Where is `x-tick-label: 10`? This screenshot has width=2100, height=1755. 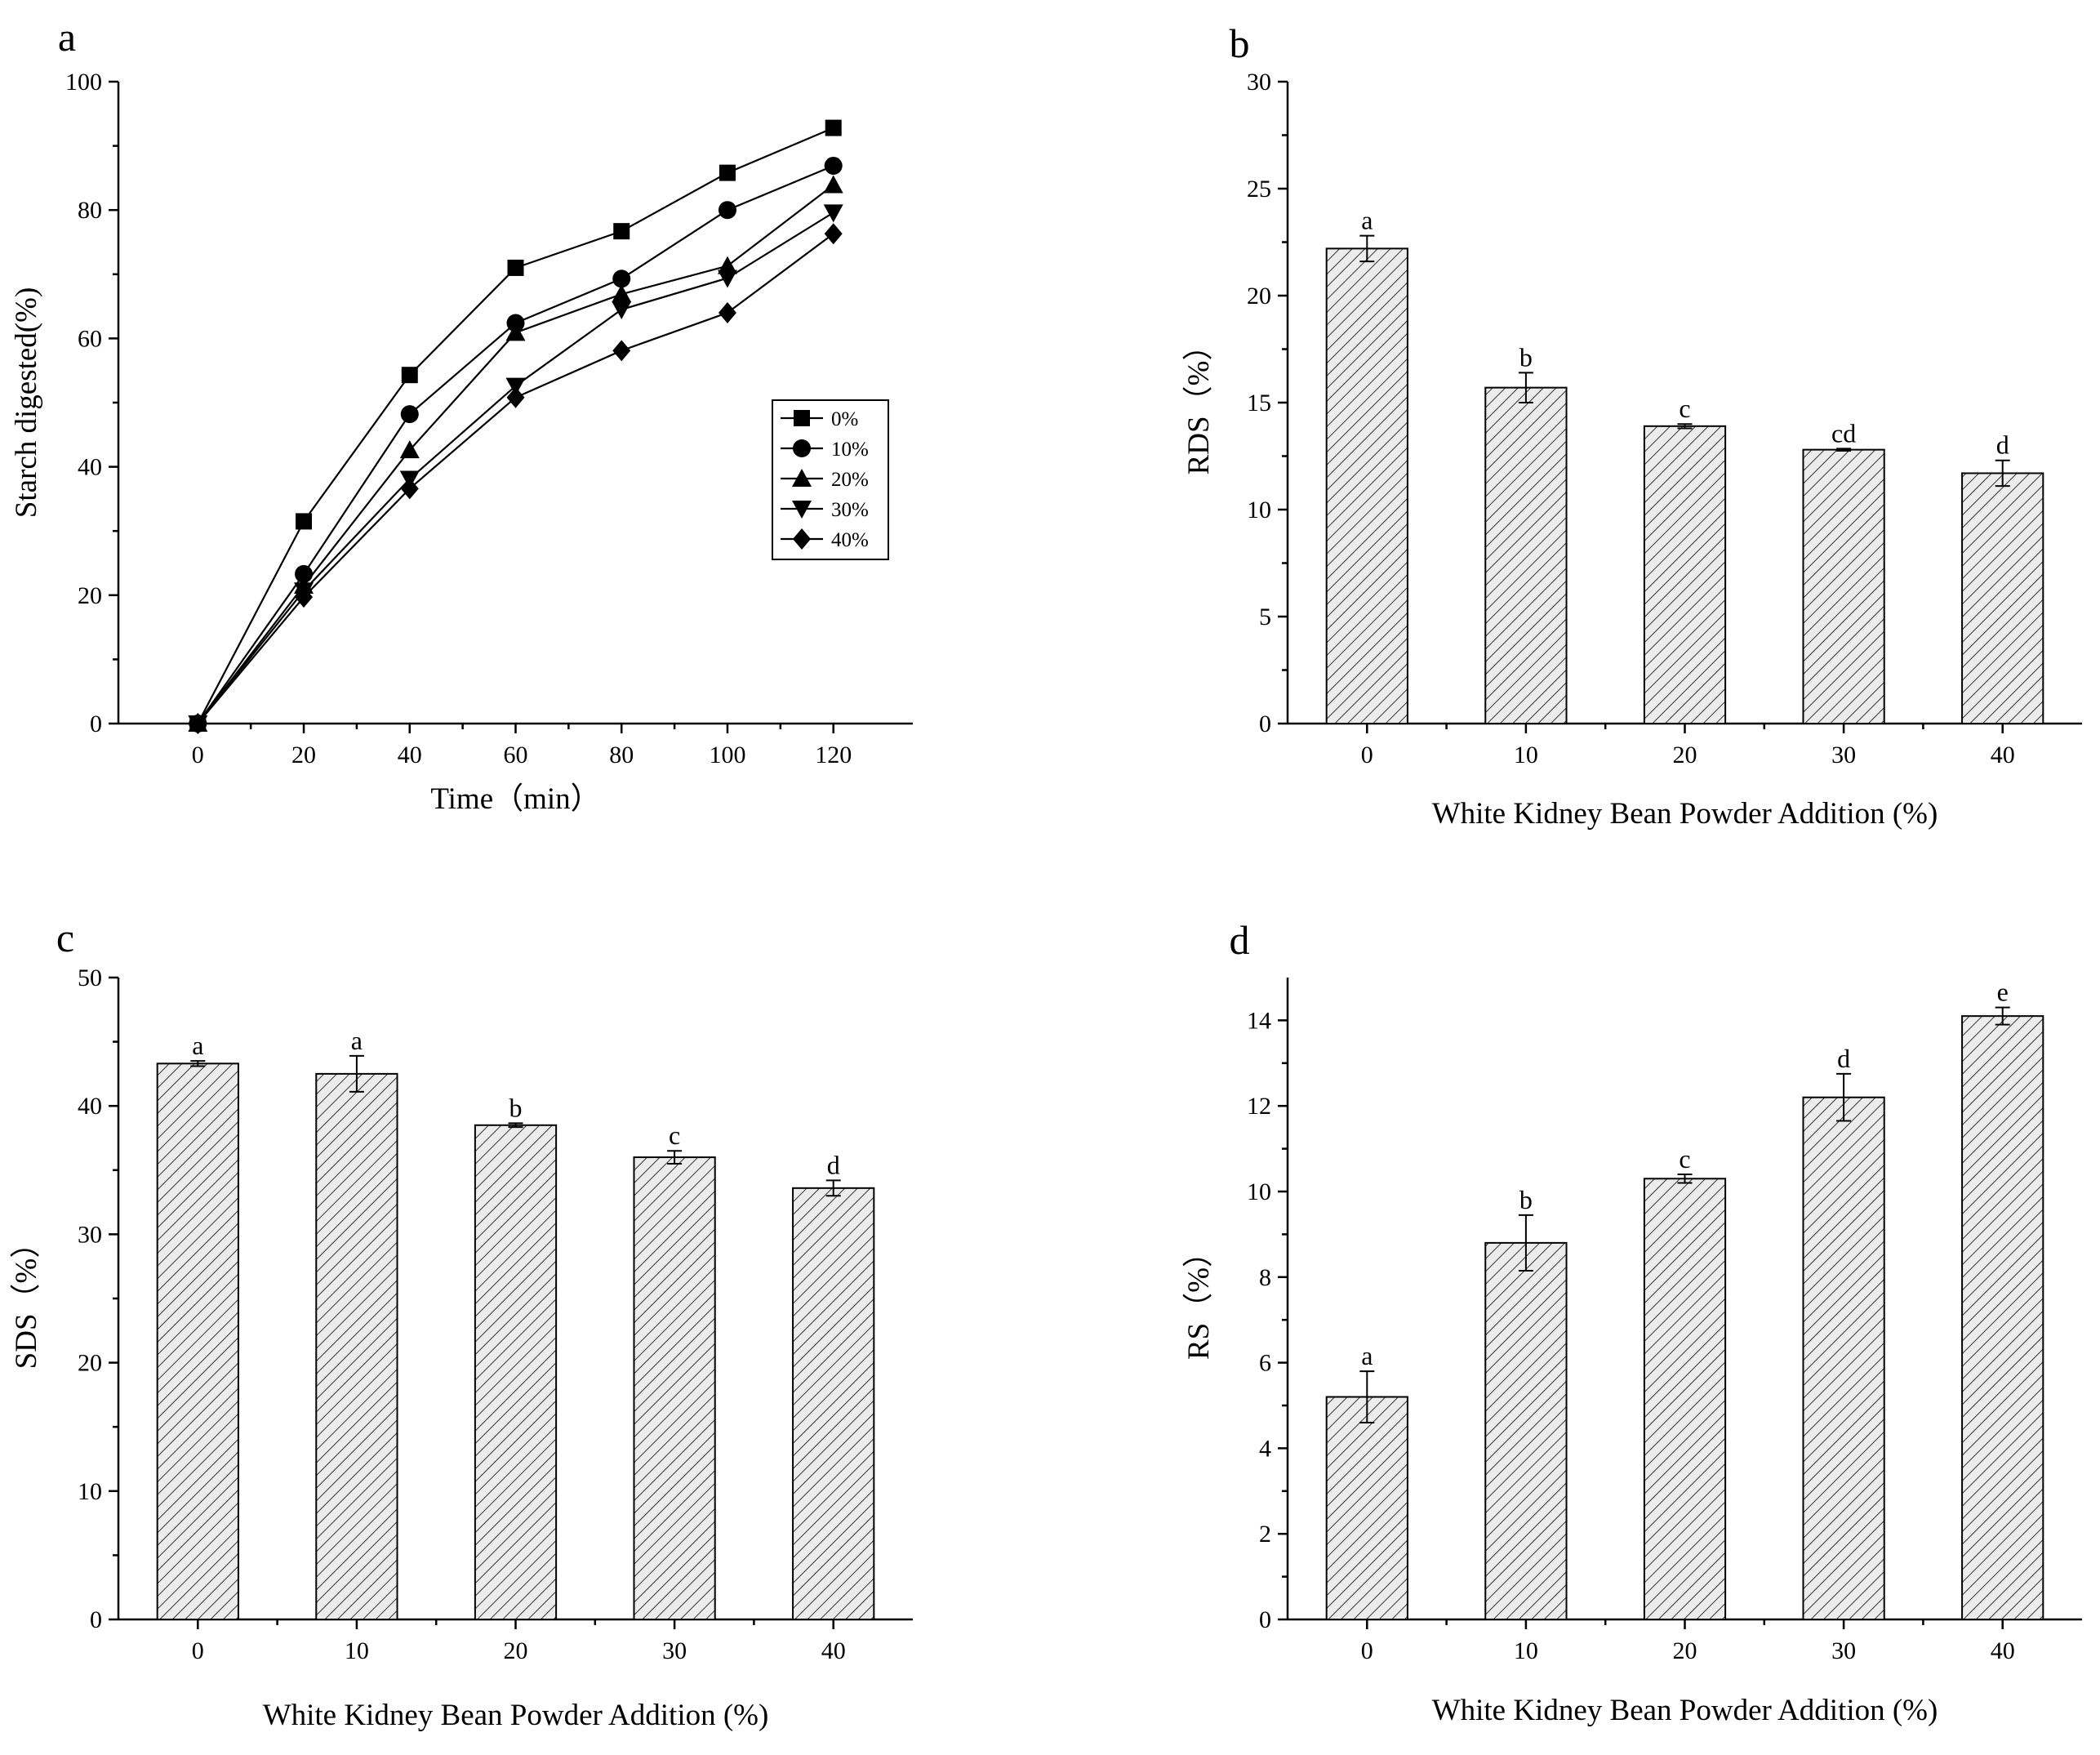 x-tick-label: 10 is located at coordinates (357, 1650).